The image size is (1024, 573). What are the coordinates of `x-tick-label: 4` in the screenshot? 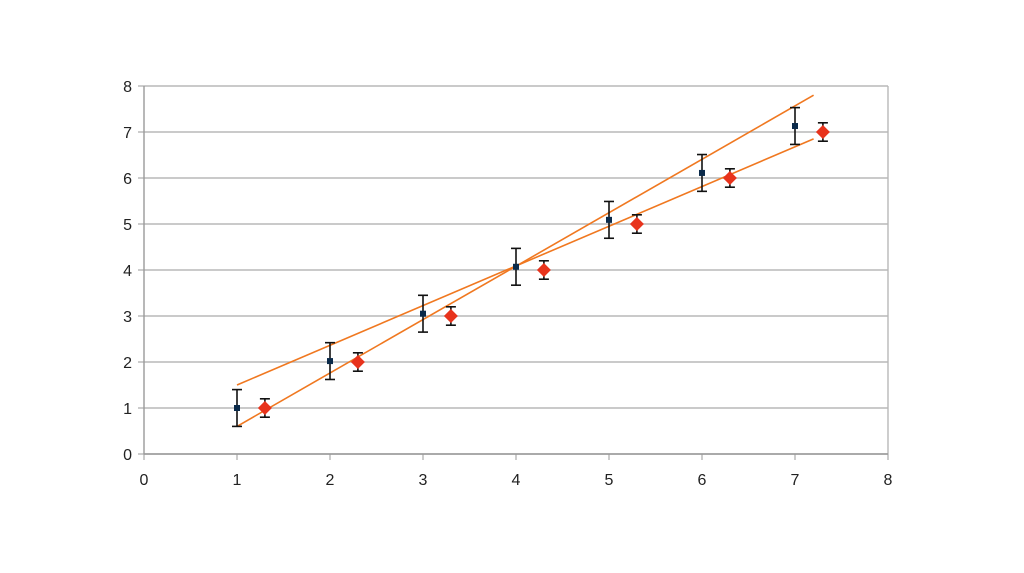 It's located at (516, 480).